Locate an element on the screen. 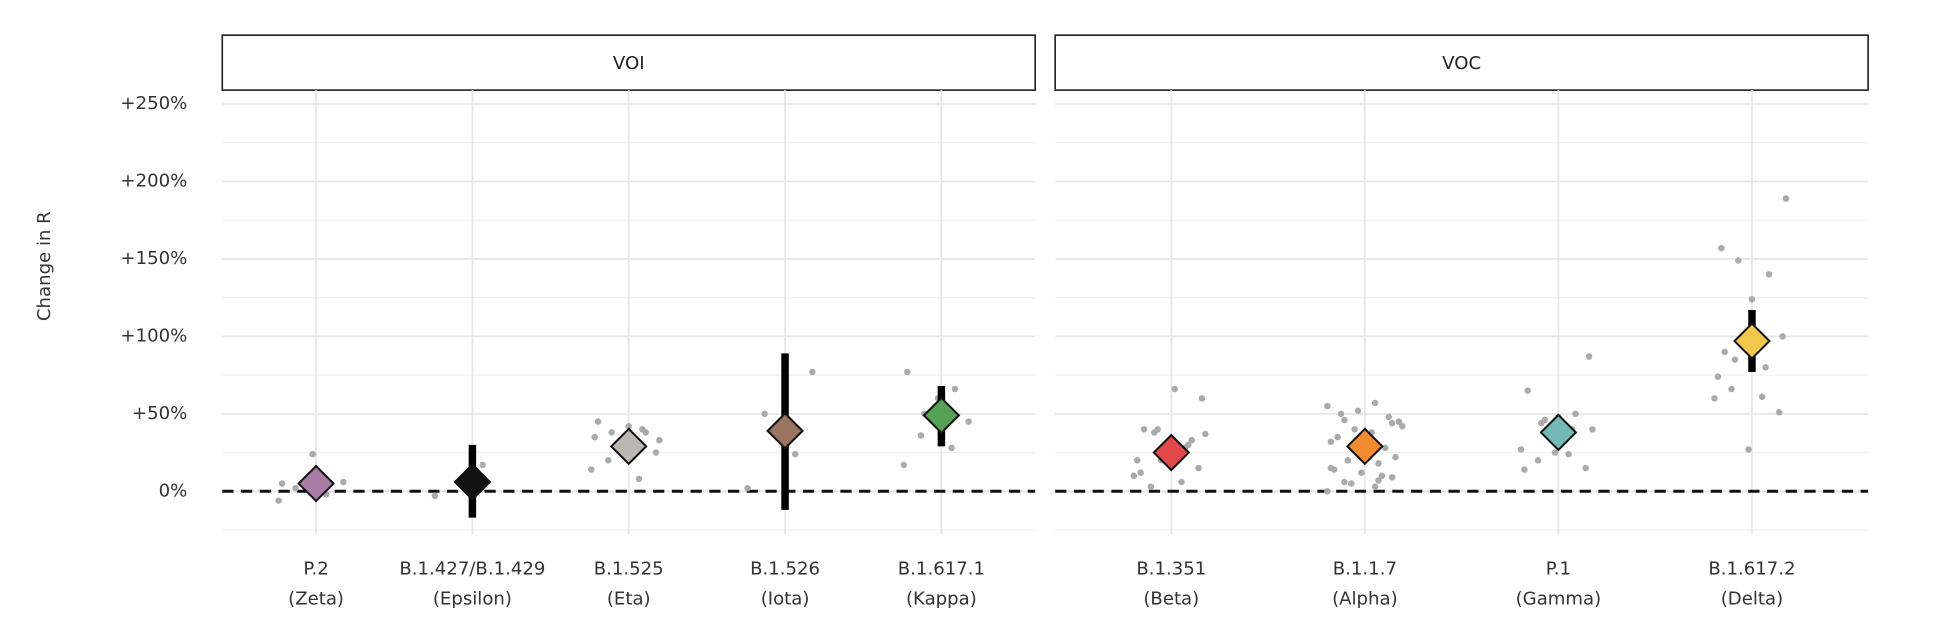 The image size is (1958, 636). x-tick-label: B.1.526 is located at coordinates (785, 569).